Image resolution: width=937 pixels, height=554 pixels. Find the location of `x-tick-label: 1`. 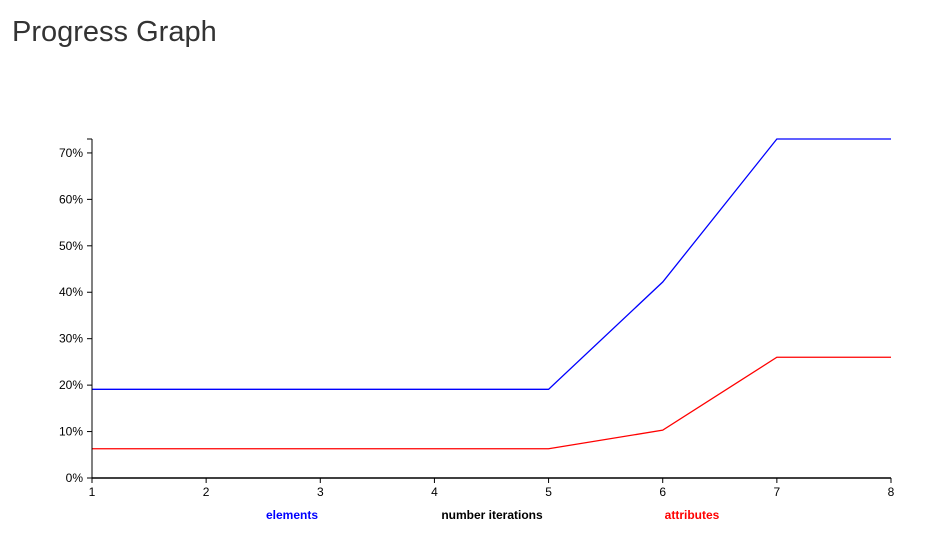

x-tick-label: 1 is located at coordinates (92, 492).